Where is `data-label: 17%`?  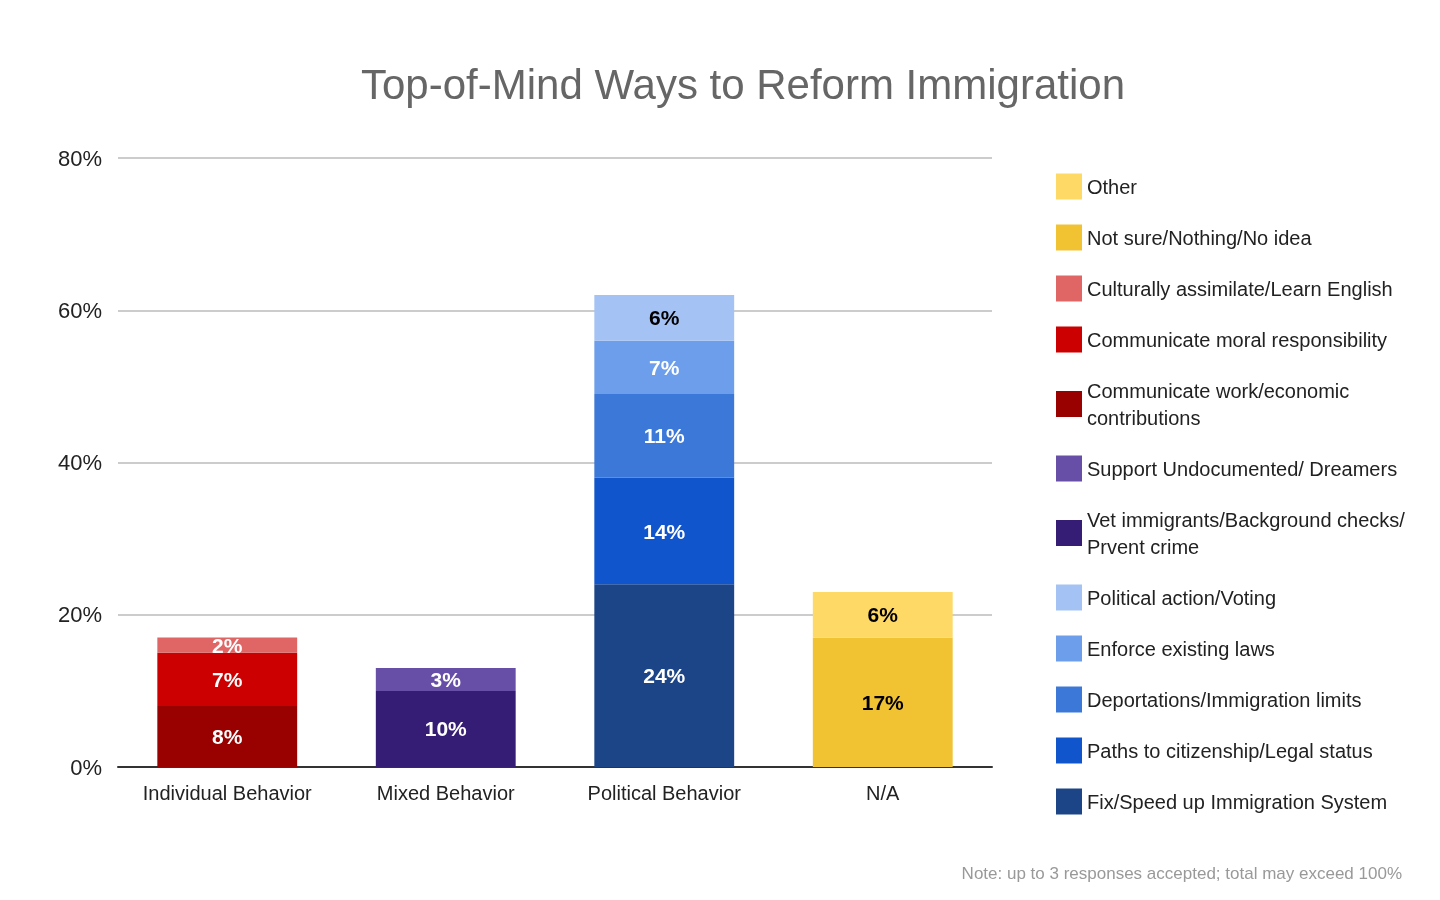
data-label: 17% is located at coordinates (883, 702).